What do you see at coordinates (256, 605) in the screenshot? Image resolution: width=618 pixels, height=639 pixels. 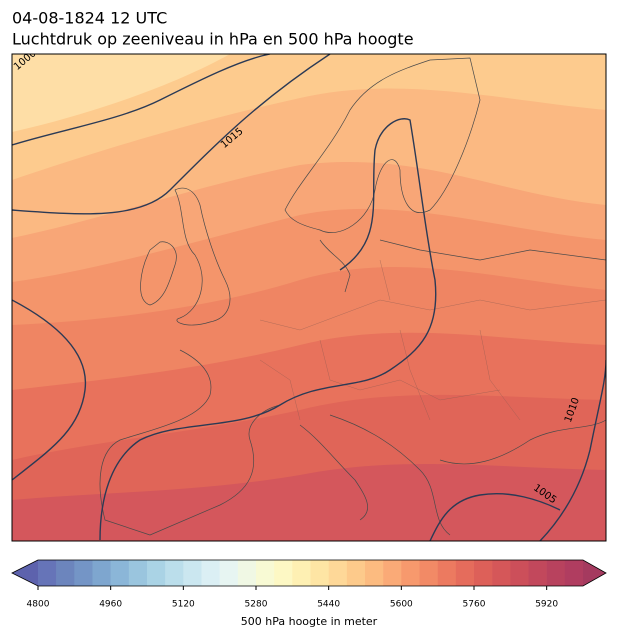 I see `colorbar-tick-label: 5280` at bounding box center [256, 605].